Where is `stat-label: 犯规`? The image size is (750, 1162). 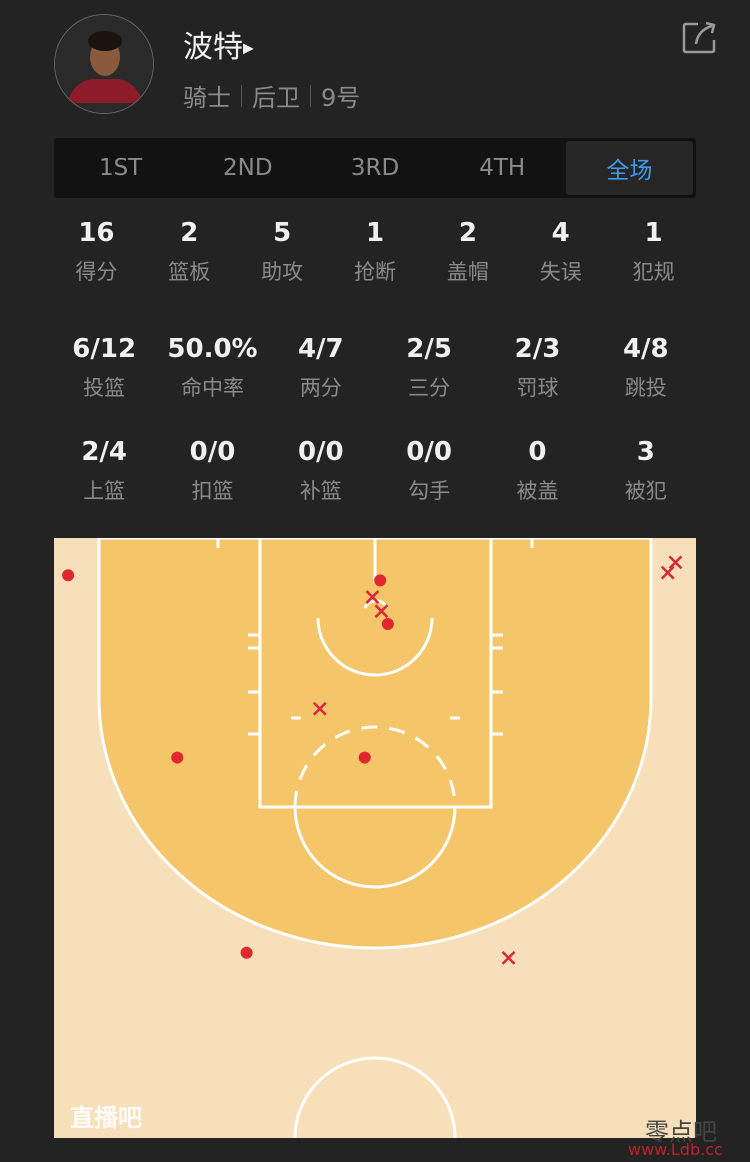
stat-label: 犯规 is located at coordinates (653, 272).